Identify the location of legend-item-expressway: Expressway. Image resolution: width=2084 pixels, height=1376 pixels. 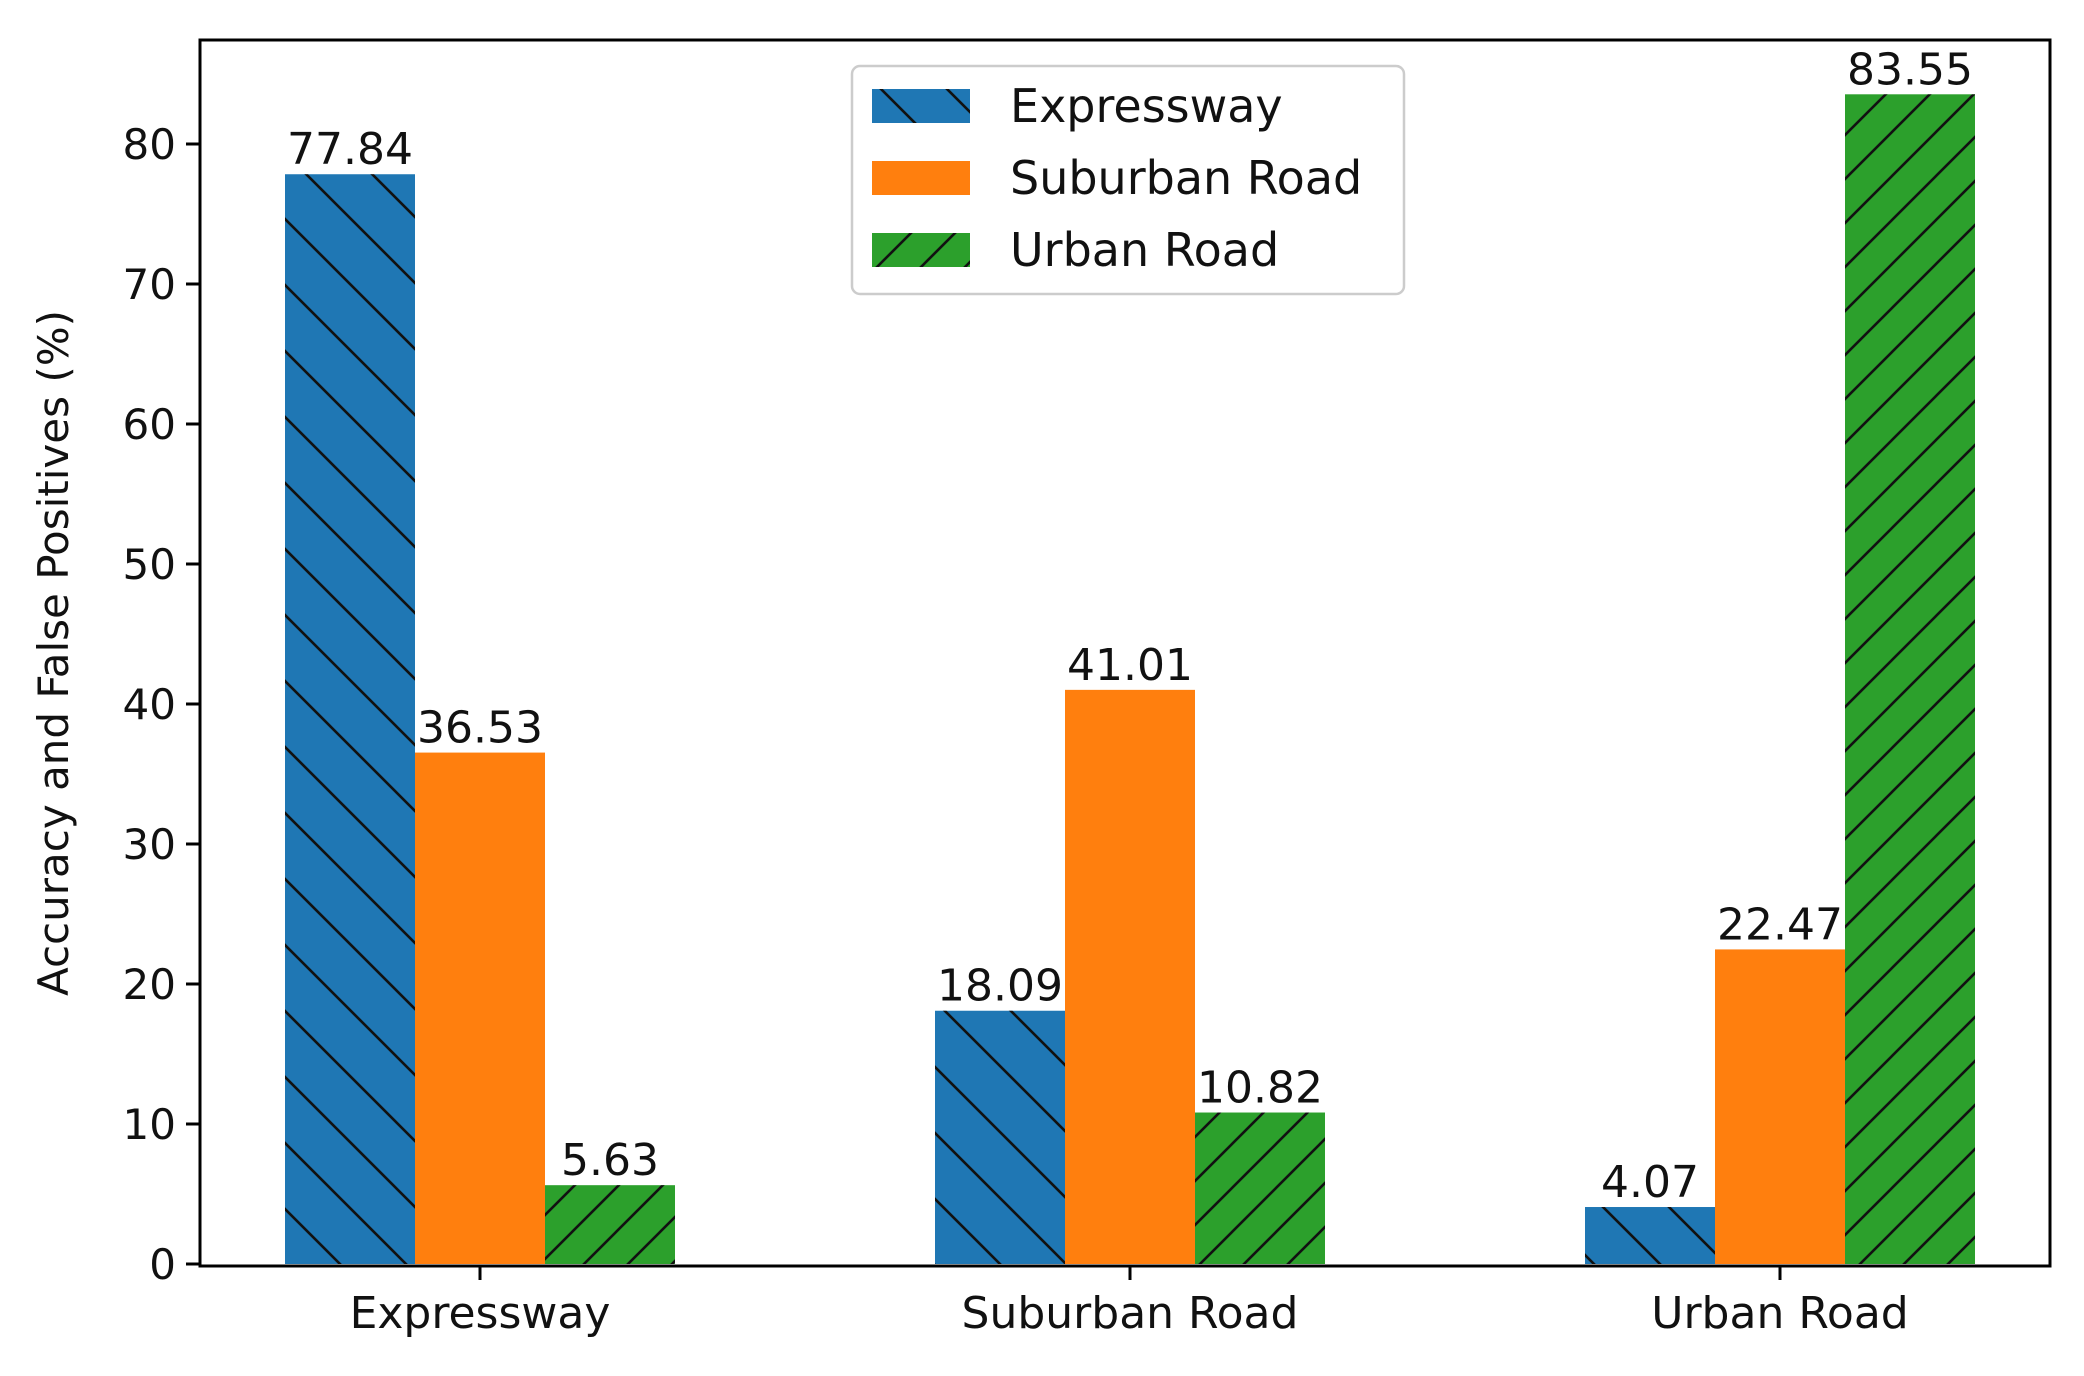
(1077, 106).